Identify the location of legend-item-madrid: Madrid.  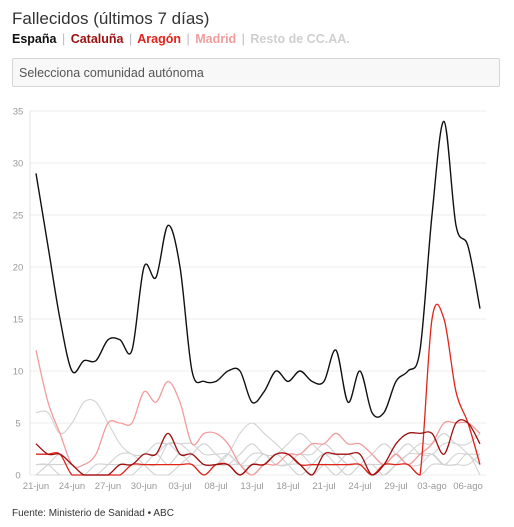
(216, 39).